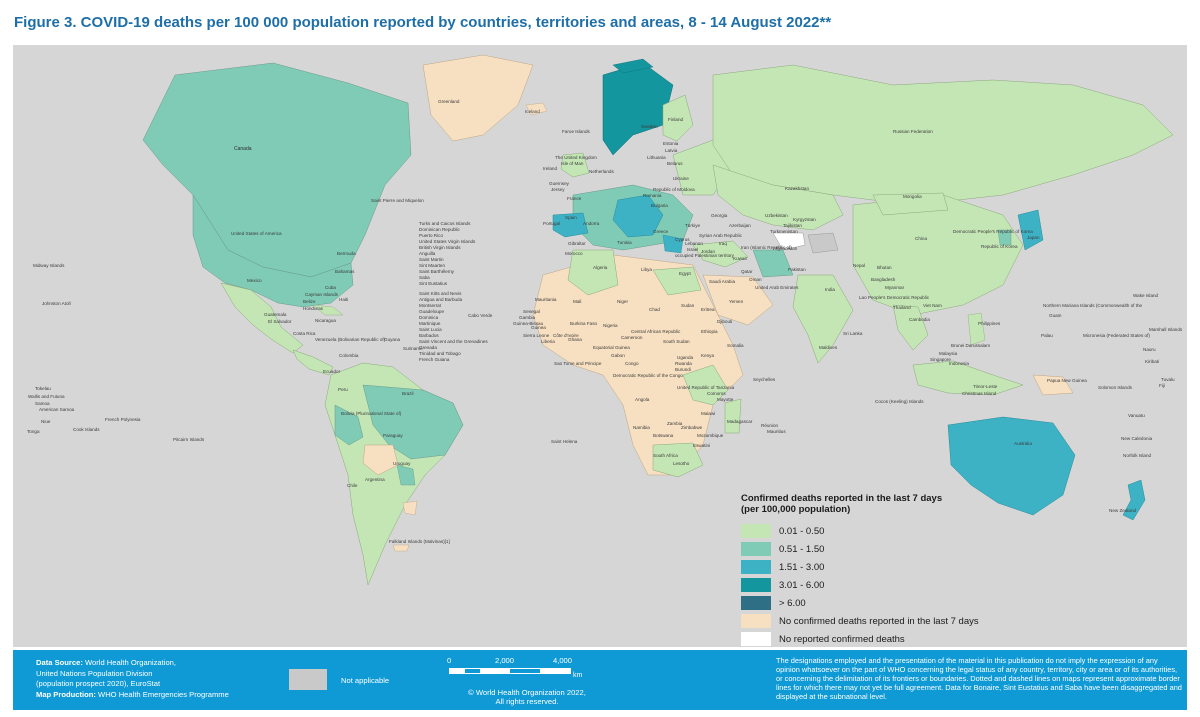  Describe the element at coordinates (440, 229) in the screenshot. I see `label-caribbean-2: Dominican Republic` at that location.